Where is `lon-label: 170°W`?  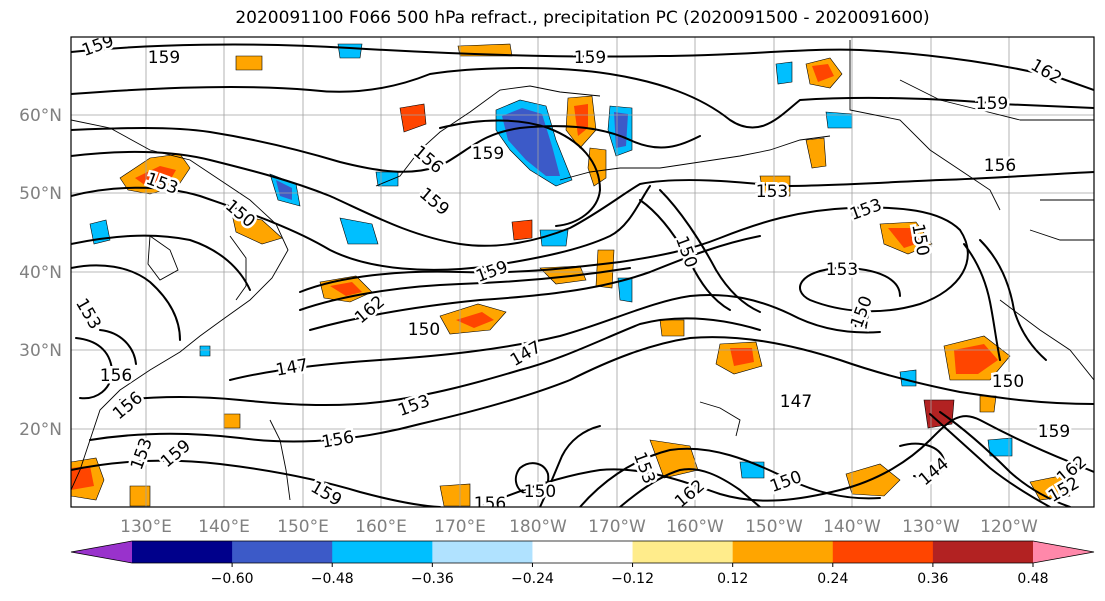
lon-label: 170°W is located at coordinates (617, 527).